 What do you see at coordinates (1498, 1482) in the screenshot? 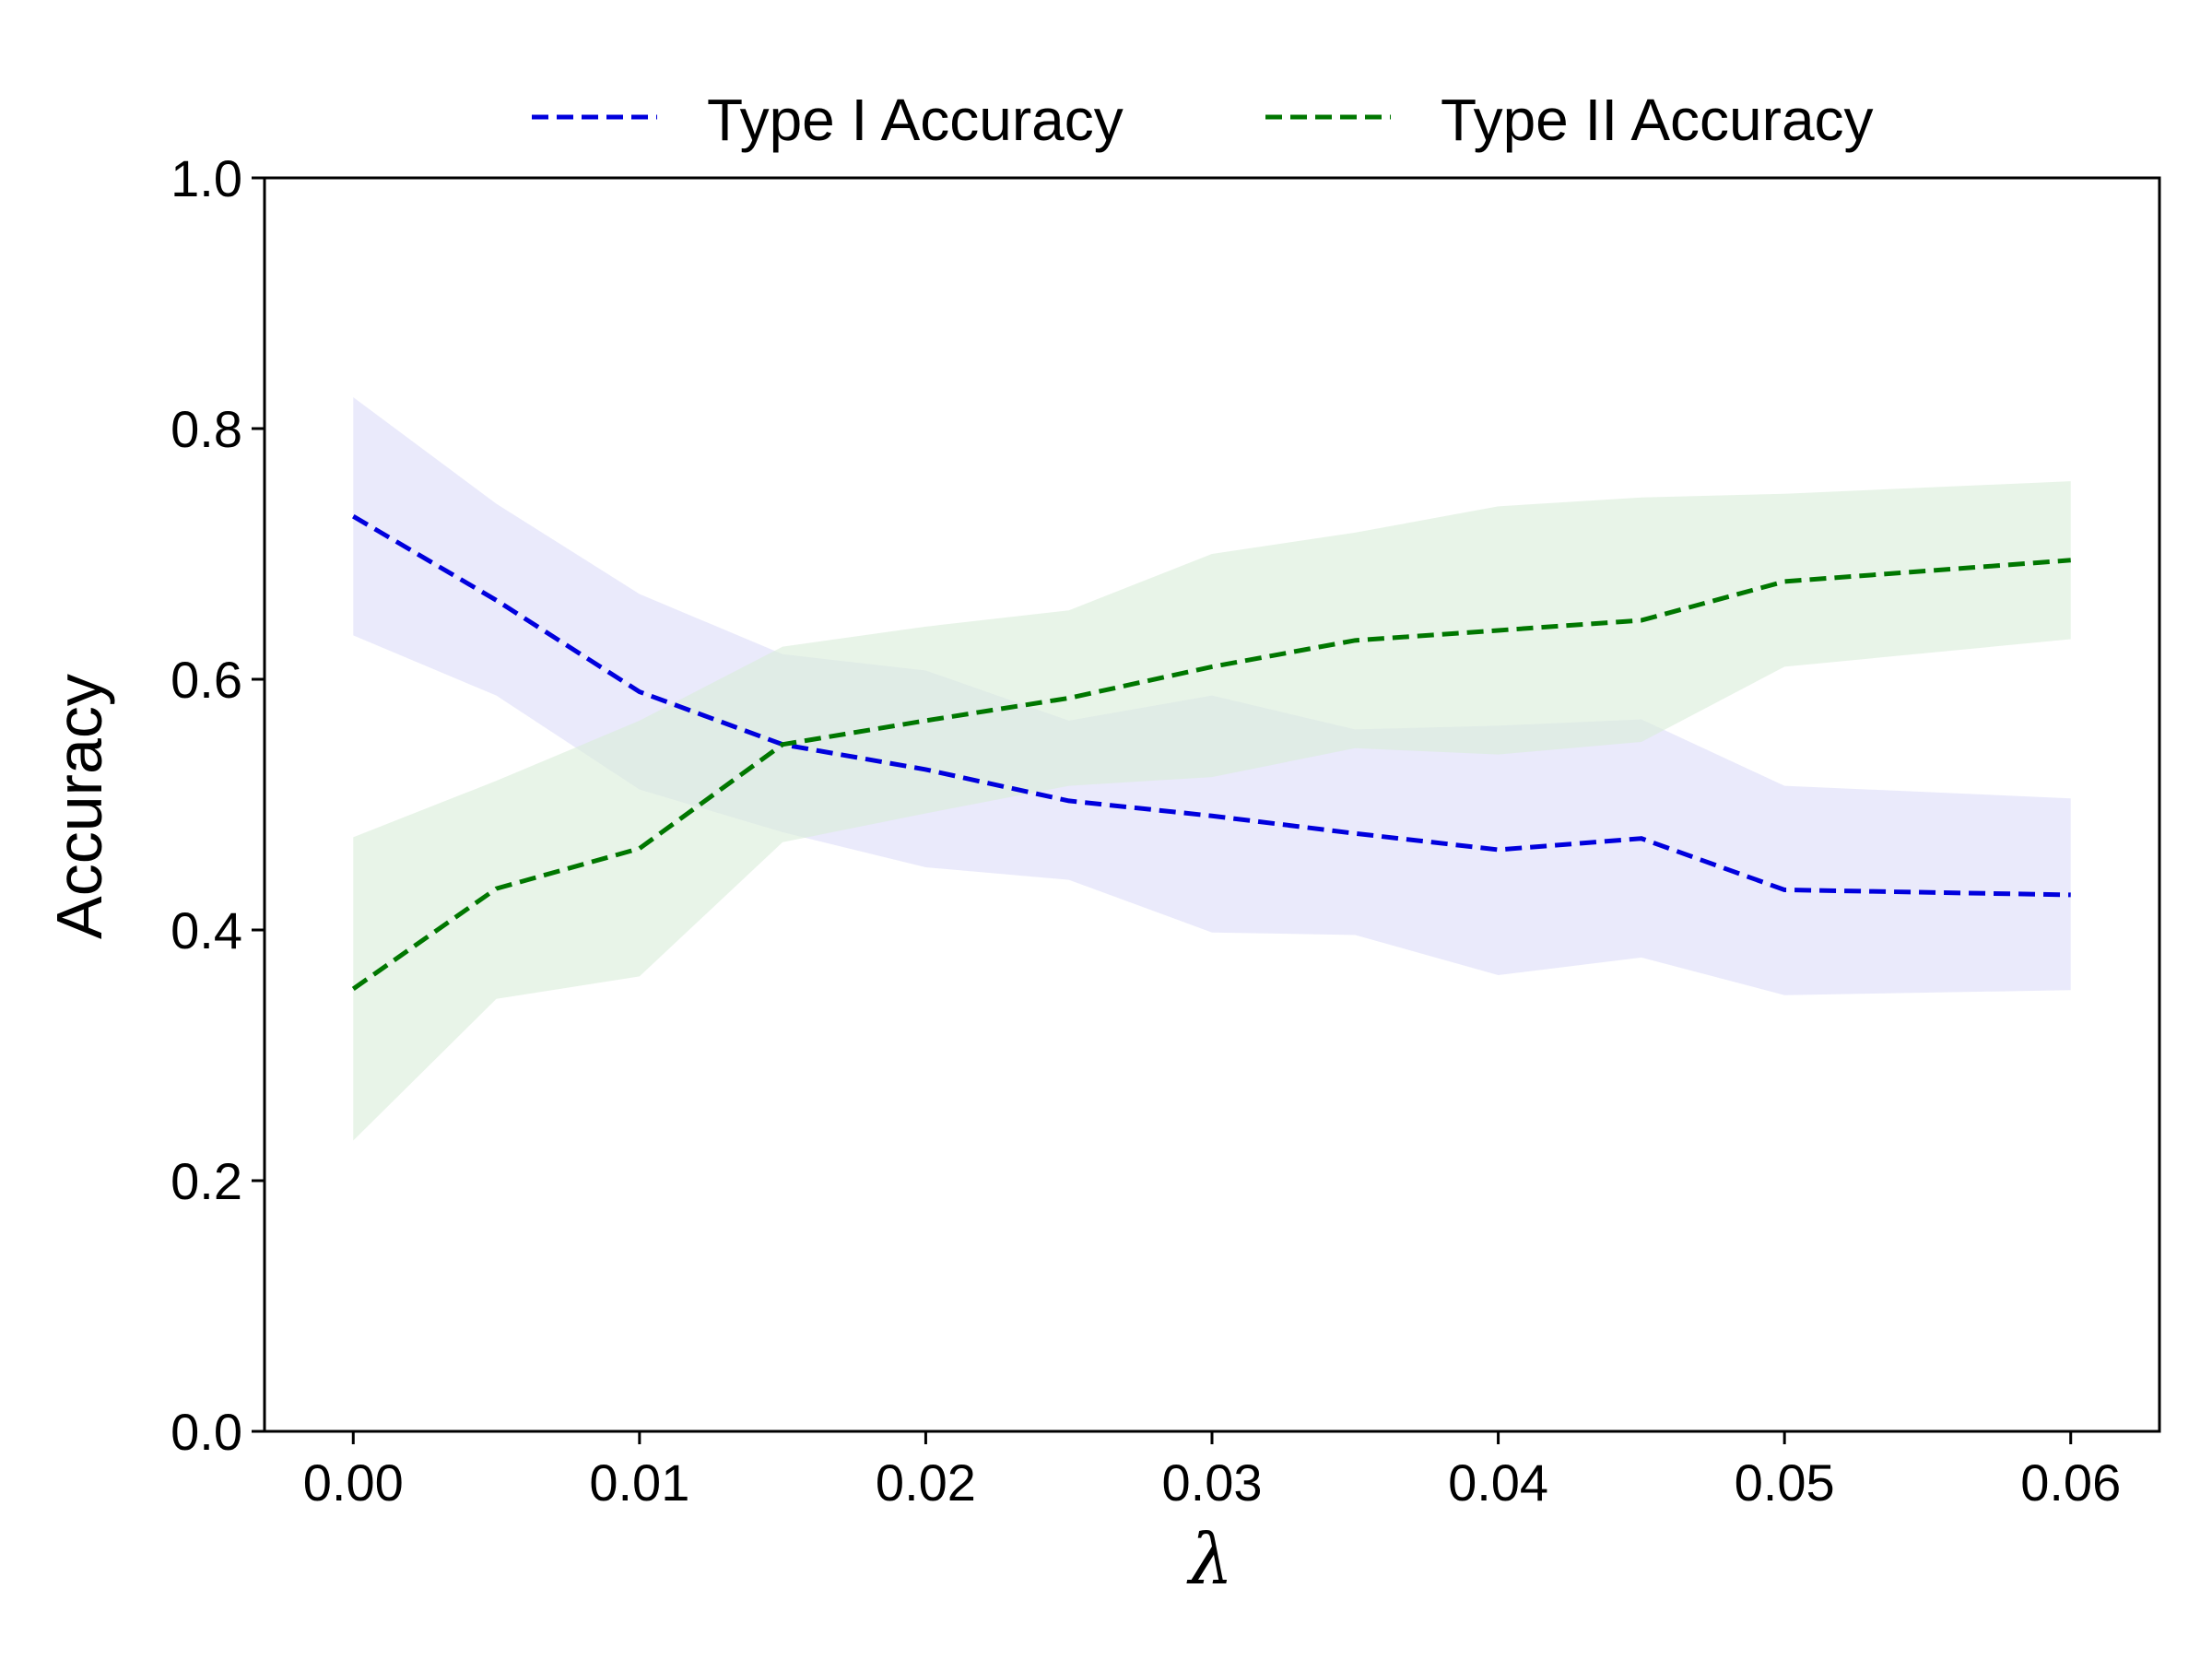
I see `x-tick-label: 0.04` at bounding box center [1498, 1482].